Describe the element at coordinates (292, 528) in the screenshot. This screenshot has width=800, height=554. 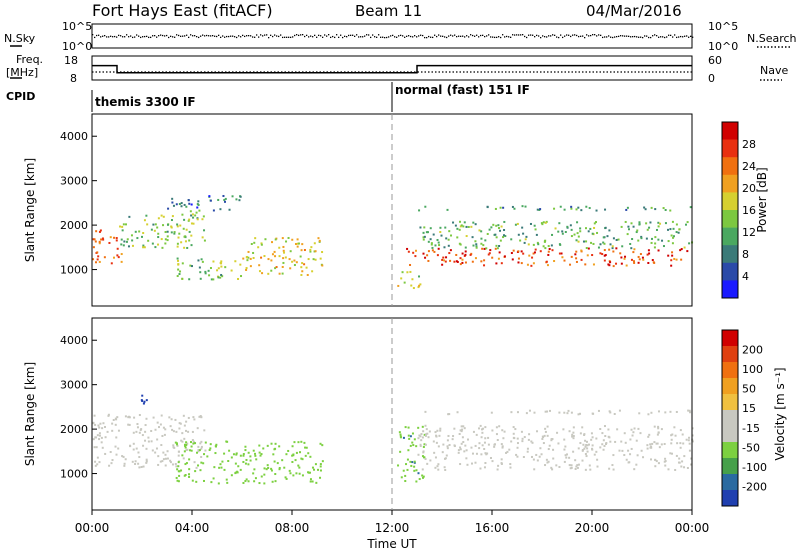
I see `x-tick-label: 08:00` at that location.